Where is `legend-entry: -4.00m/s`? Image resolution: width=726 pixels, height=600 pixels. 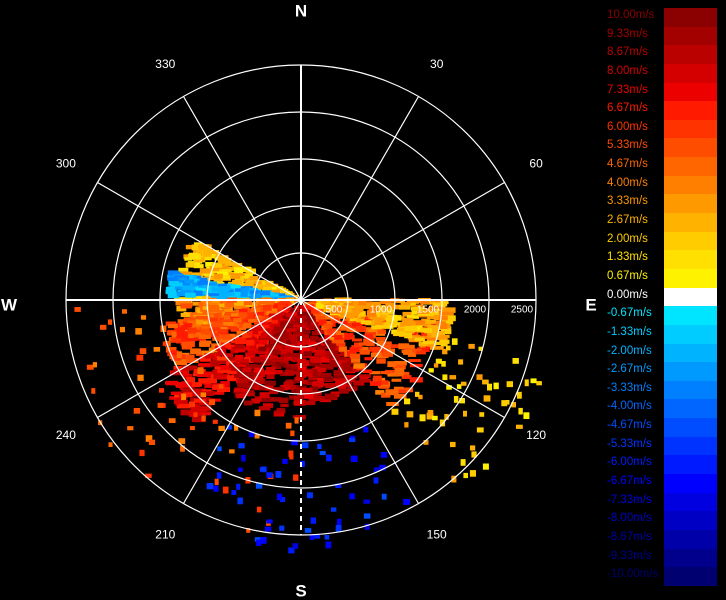 legend-entry: -4.00m/s is located at coordinates (661, 409).